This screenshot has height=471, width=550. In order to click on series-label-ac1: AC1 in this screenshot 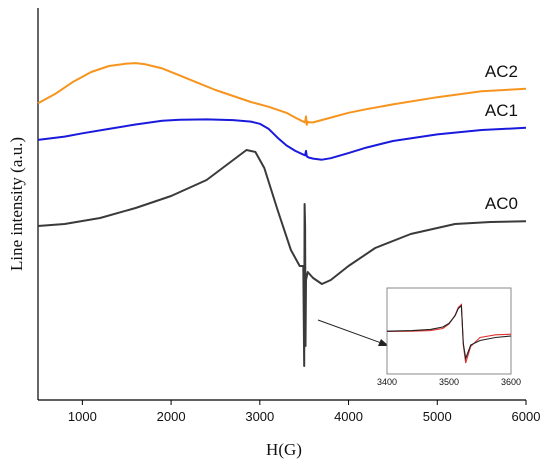, I will do `click(501, 110)`.